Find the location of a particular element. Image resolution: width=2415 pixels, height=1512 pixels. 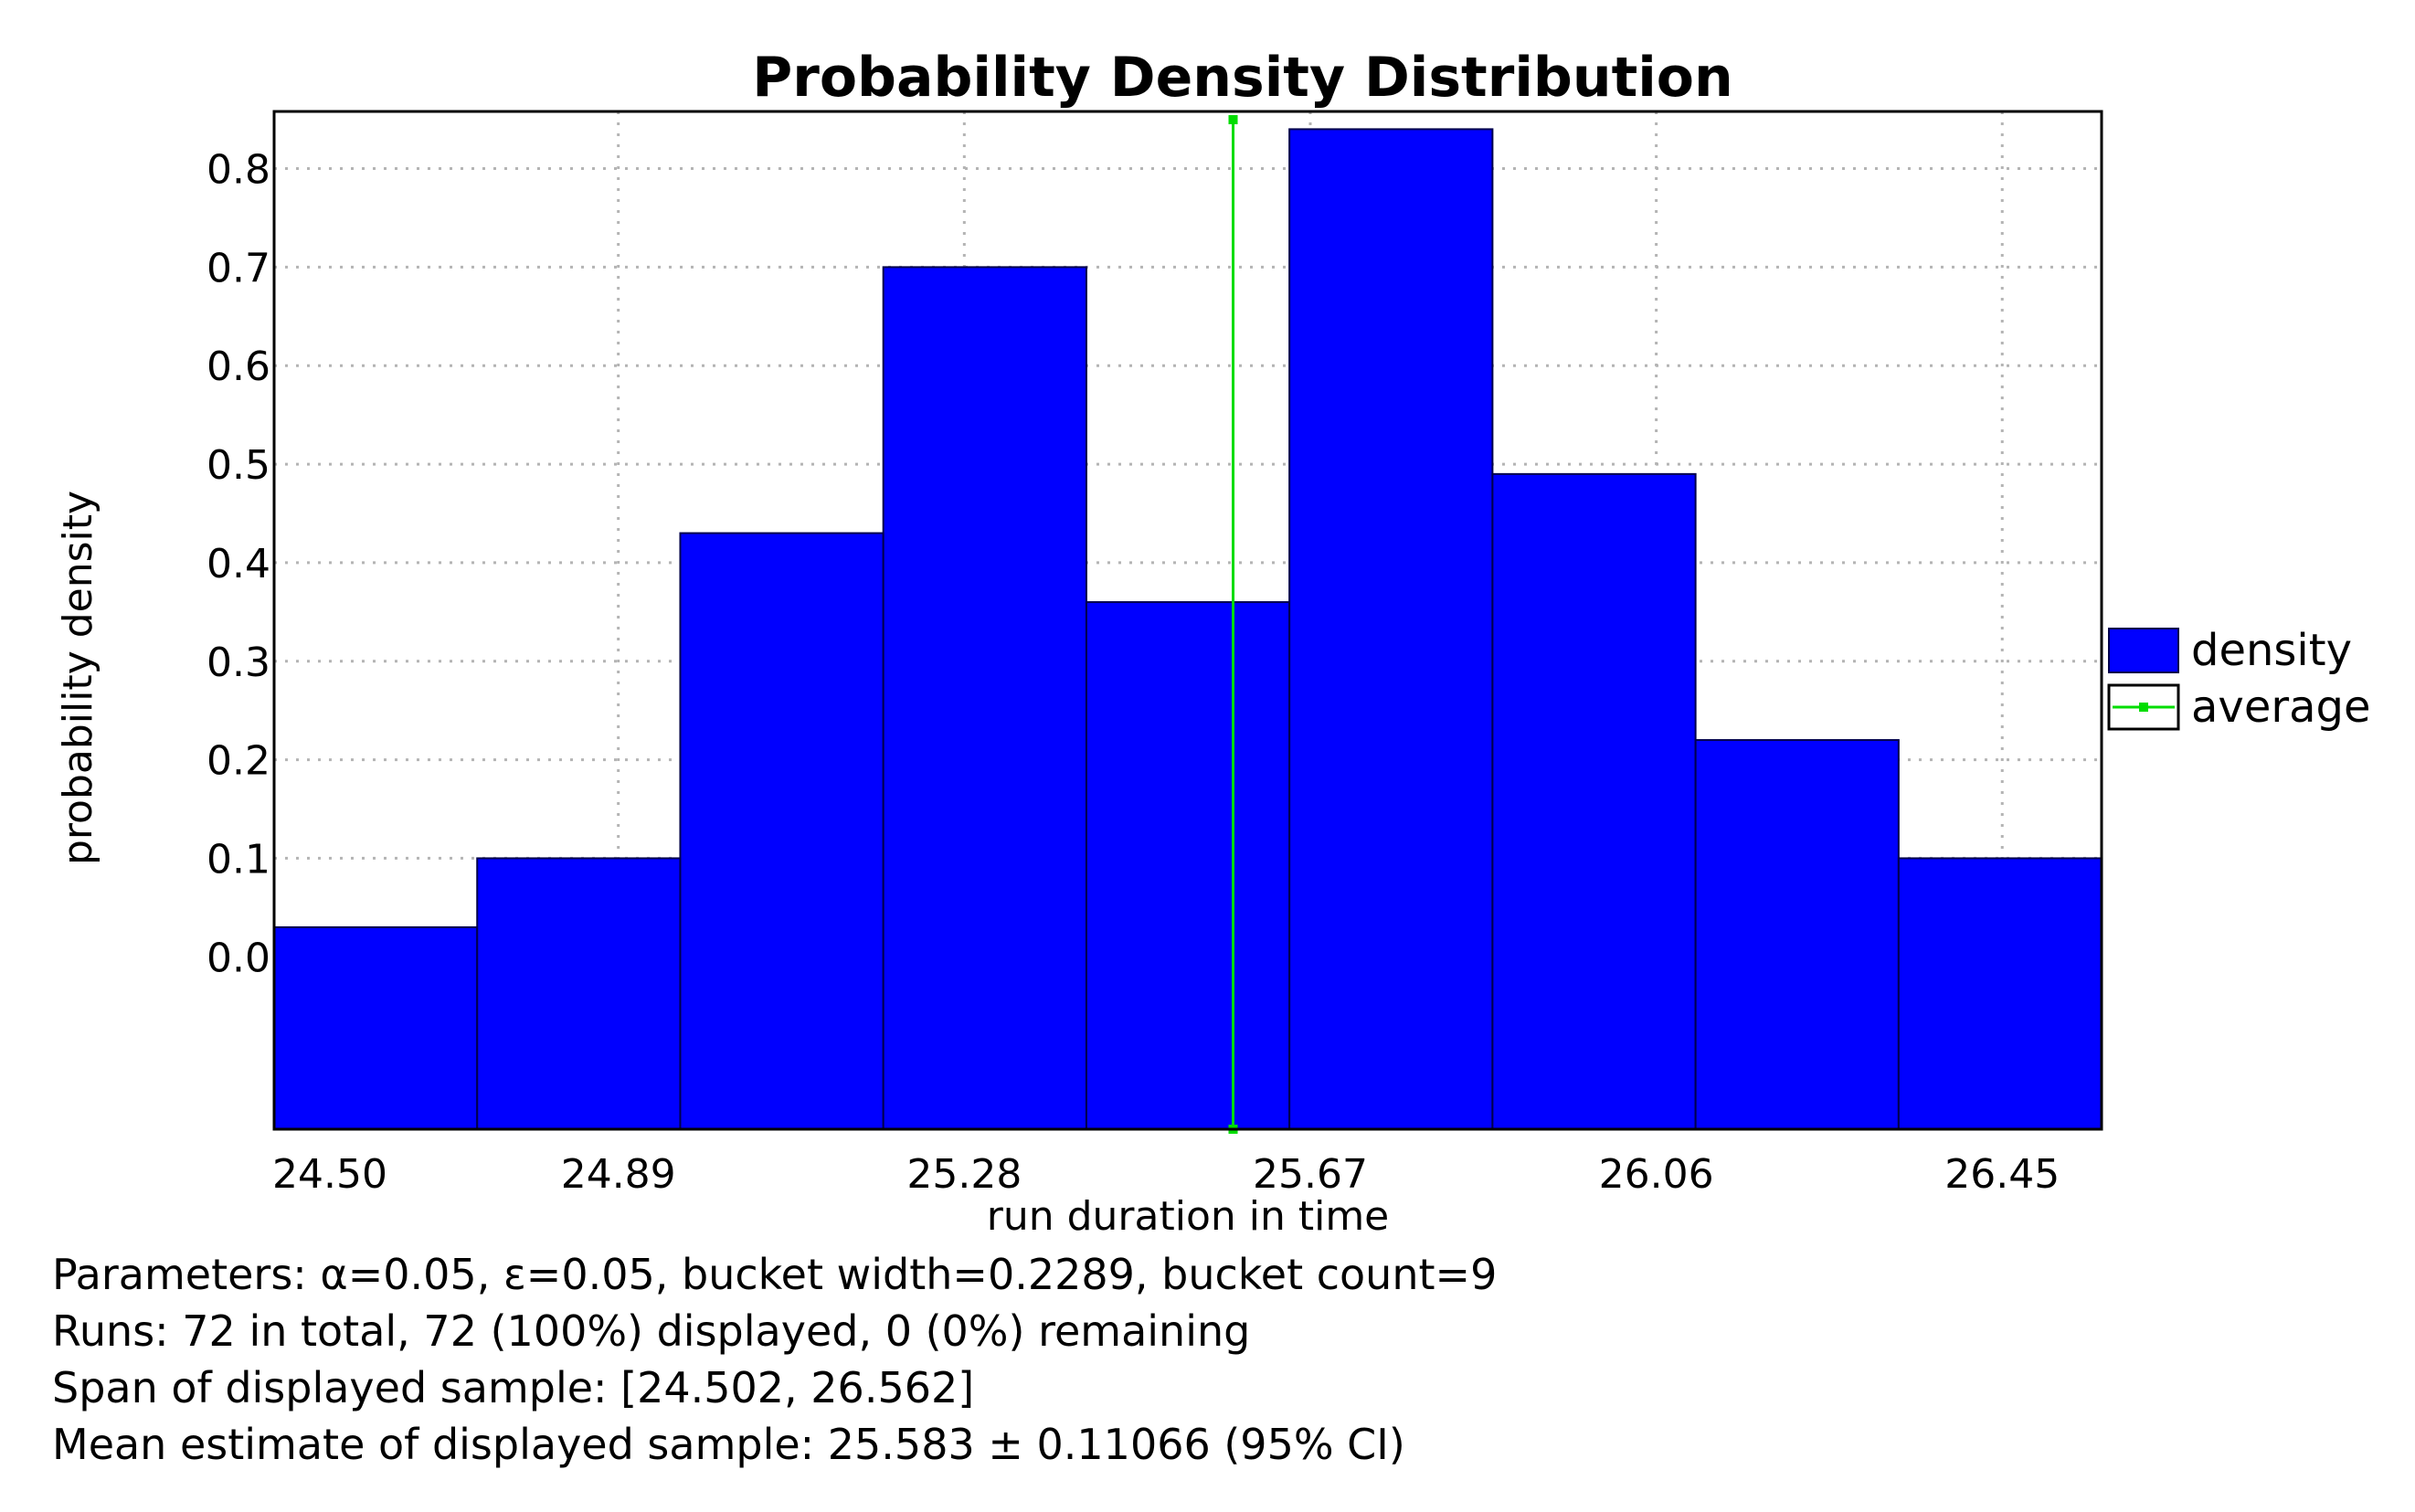

y-tick-labels: 0.0 0.1 0.2 0.3 0.4 0.5 0.6 0.7 0.8 is located at coordinates (238, 564).